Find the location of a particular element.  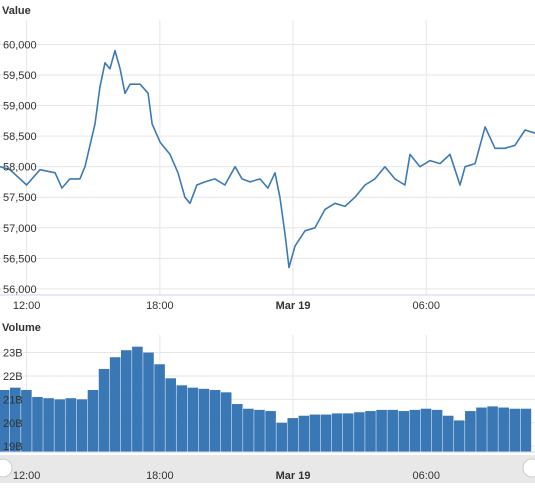

panel-title: Volume is located at coordinates (21, 328).